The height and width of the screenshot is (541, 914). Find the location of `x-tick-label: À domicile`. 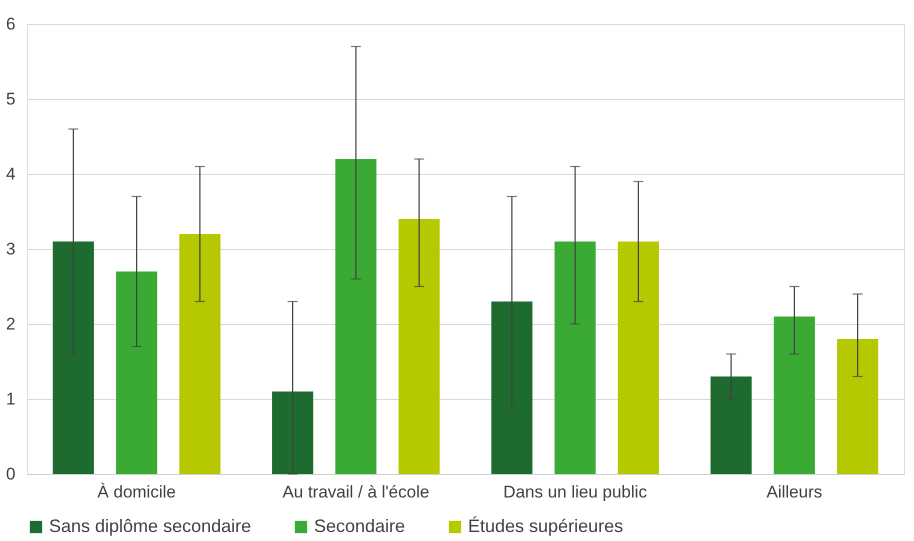

x-tick-label: À domicile is located at coordinates (136, 492).